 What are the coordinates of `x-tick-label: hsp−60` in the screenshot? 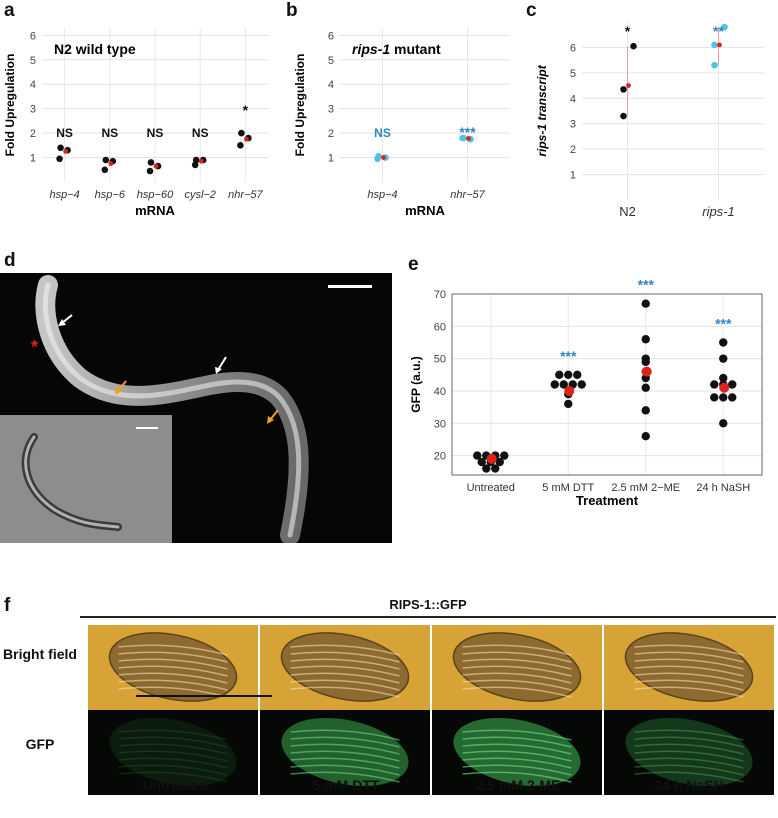 It's located at (155, 195).